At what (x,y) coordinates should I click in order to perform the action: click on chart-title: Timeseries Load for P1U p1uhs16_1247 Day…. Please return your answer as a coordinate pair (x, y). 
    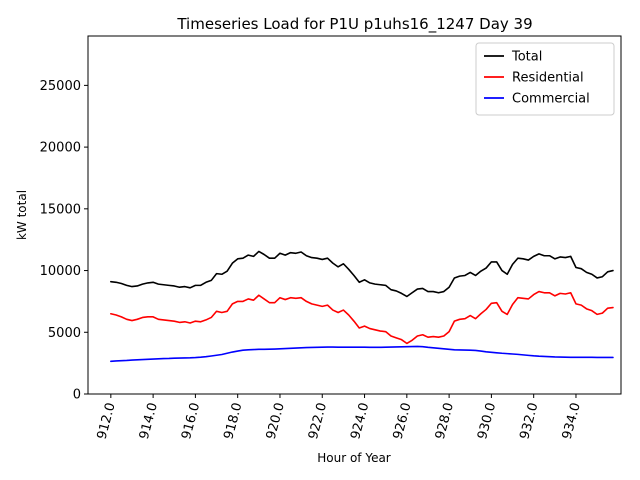
    Looking at the image, I should click on (354, 24).